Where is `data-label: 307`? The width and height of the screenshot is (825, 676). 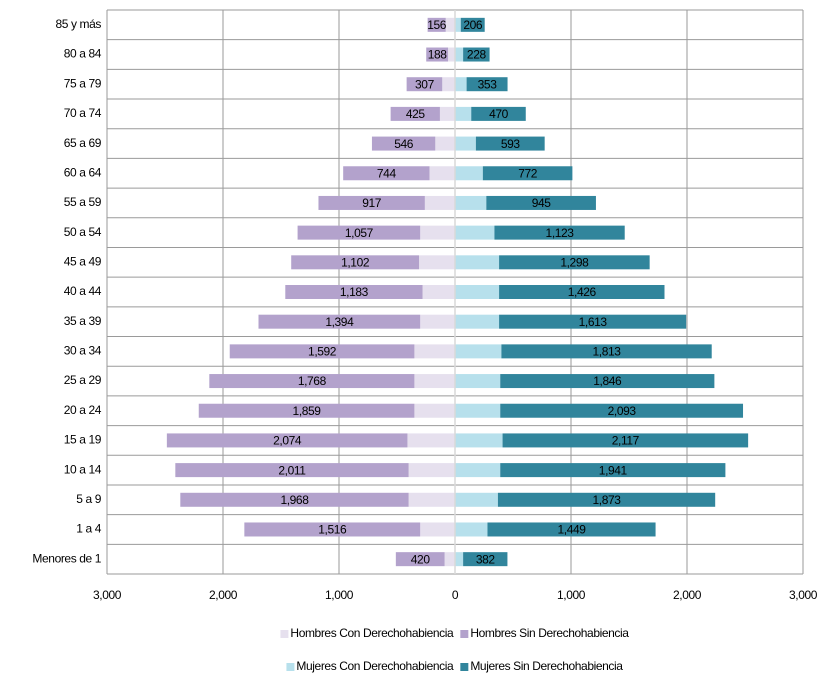
data-label: 307 is located at coordinates (425, 84).